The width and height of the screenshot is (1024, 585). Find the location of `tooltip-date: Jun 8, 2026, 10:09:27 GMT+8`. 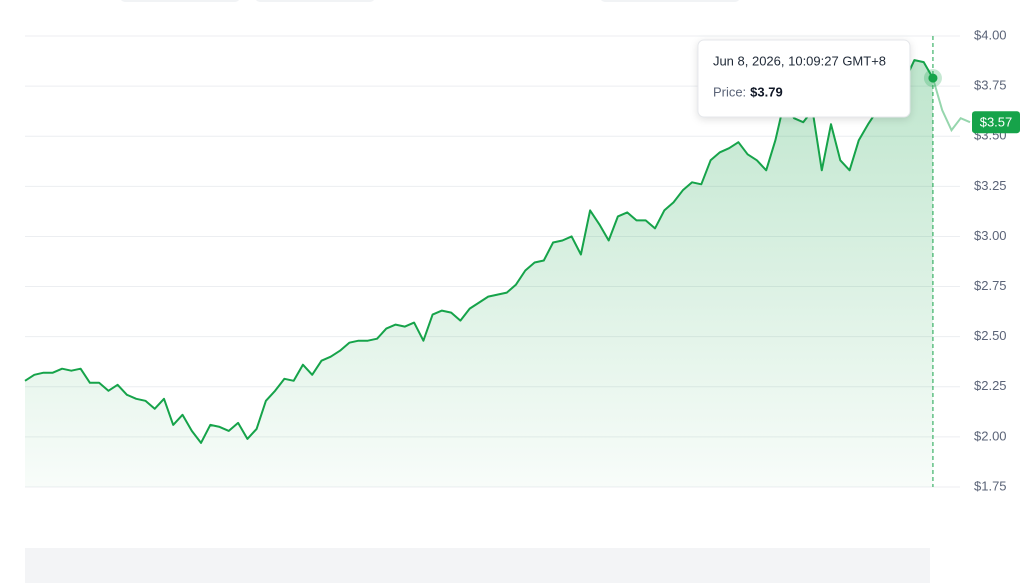

tooltip-date: Jun 8, 2026, 10:09:27 GMT+8 is located at coordinates (799, 60).